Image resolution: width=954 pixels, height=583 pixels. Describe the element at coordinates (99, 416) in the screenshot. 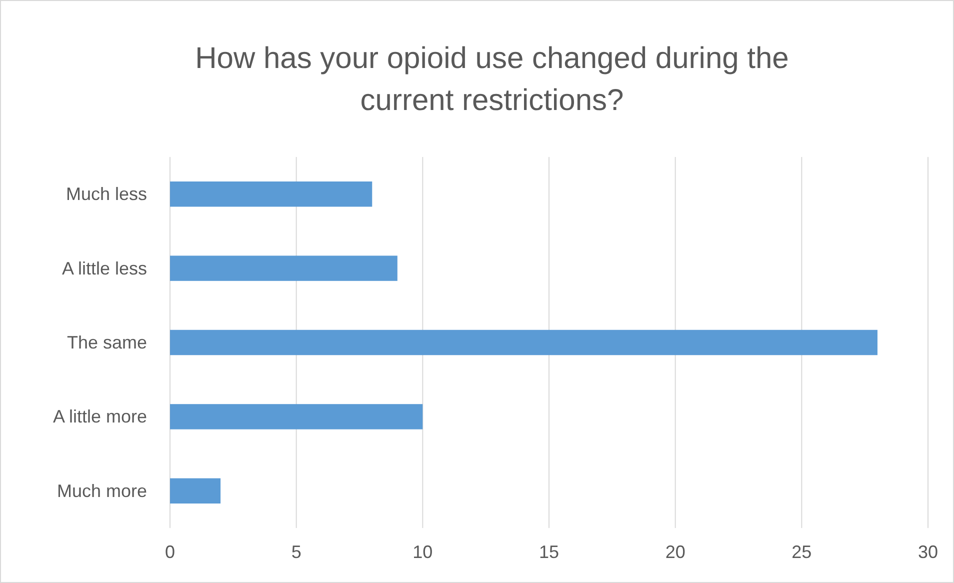

I see `y-tick-label: A little more` at that location.